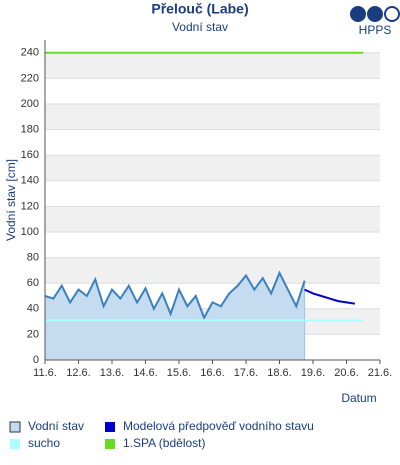 The width and height of the screenshot is (400, 465). What do you see at coordinates (375, 30) in the screenshot?
I see `logo-text: HPPS` at bounding box center [375, 30].